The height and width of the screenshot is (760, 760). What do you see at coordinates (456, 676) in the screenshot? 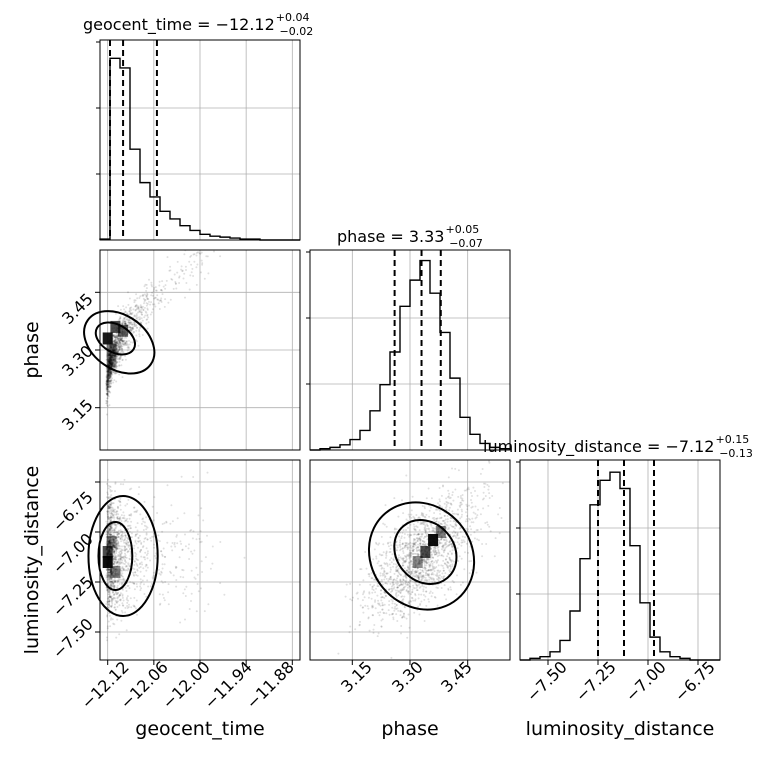
I see `x-tick-label-ph-3: 3.45` at bounding box center [456, 676].